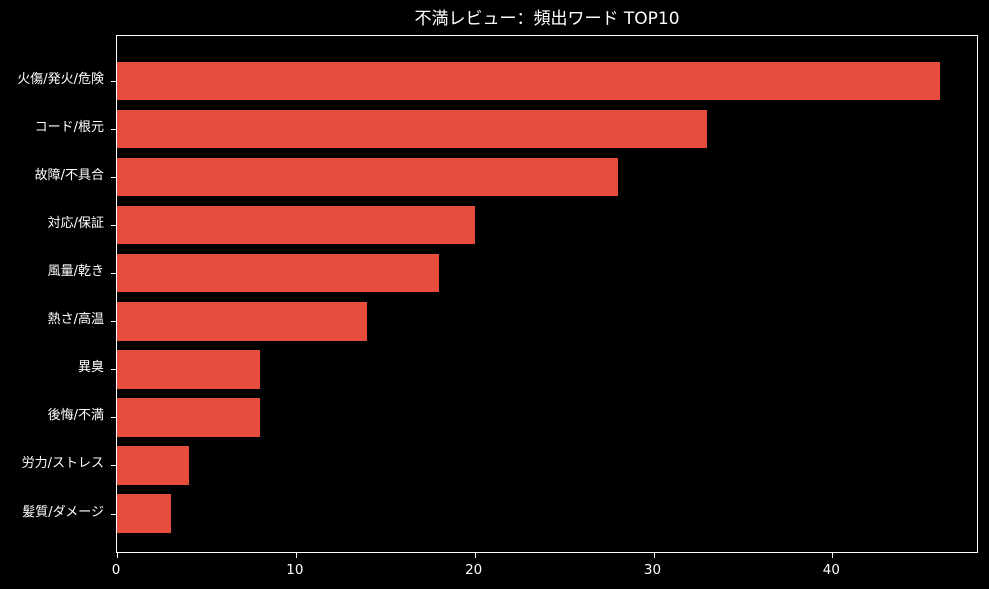 Image resolution: width=989 pixels, height=589 pixels. I want to click on y-tick-label: 髪質/ダメージ, so click(63, 512).